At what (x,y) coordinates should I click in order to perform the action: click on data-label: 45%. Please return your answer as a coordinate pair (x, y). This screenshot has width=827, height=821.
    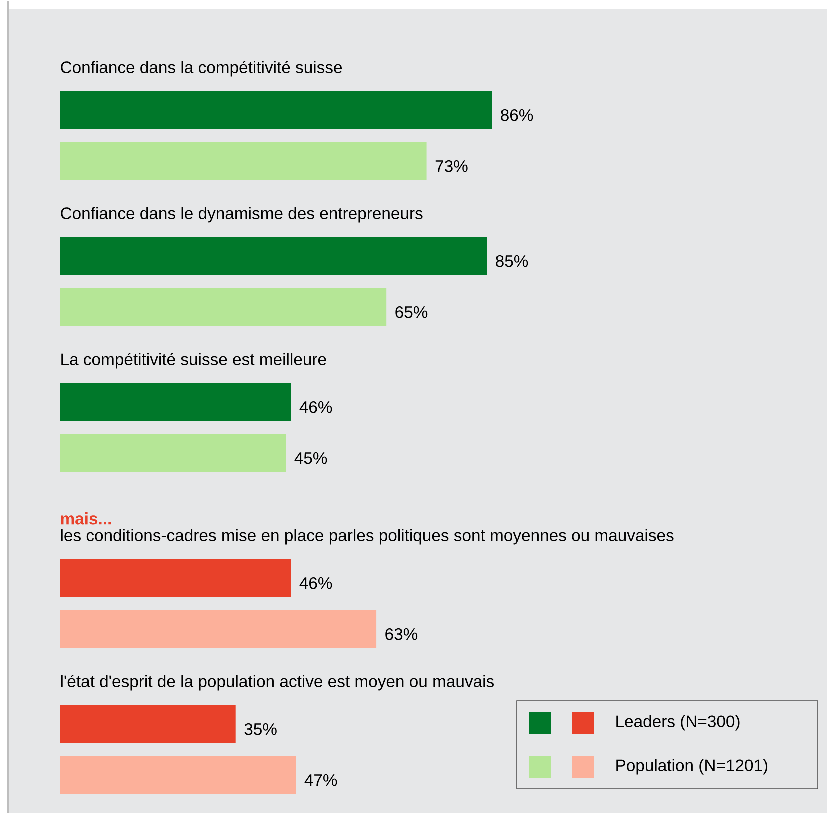
    Looking at the image, I should click on (311, 458).